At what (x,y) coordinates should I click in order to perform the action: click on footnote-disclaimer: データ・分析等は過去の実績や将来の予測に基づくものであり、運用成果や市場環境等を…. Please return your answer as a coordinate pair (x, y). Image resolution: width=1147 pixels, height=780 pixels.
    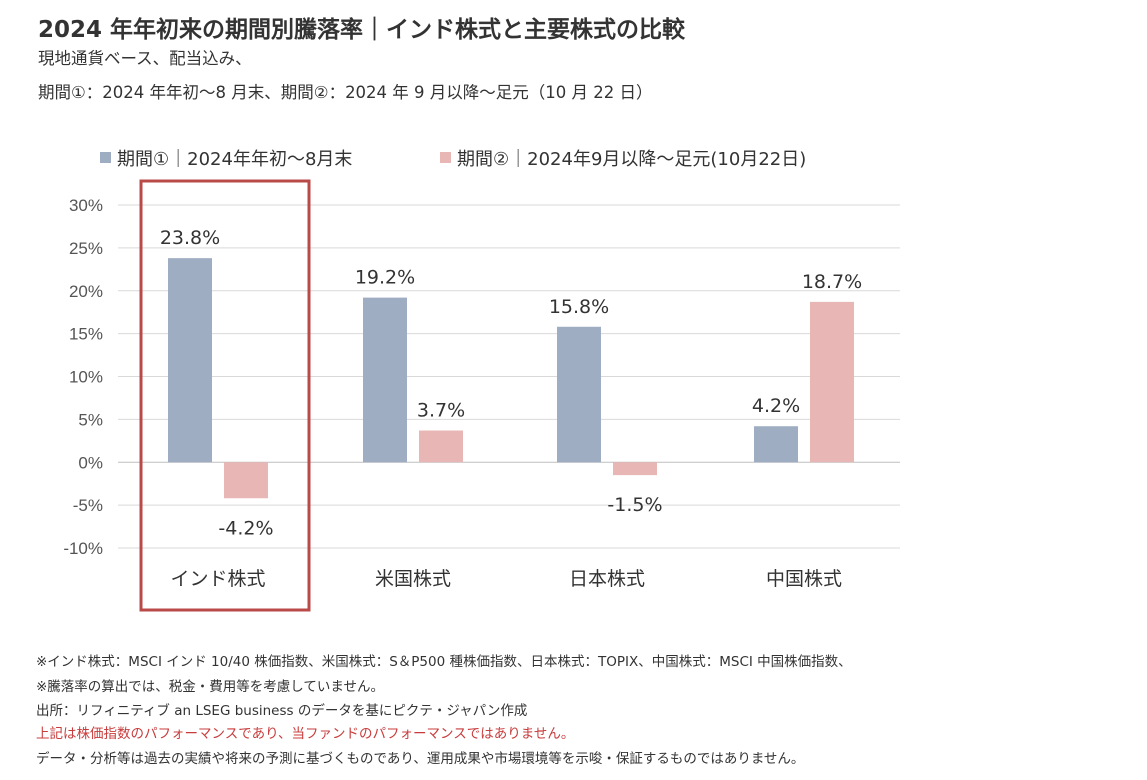
    Looking at the image, I should click on (420, 759).